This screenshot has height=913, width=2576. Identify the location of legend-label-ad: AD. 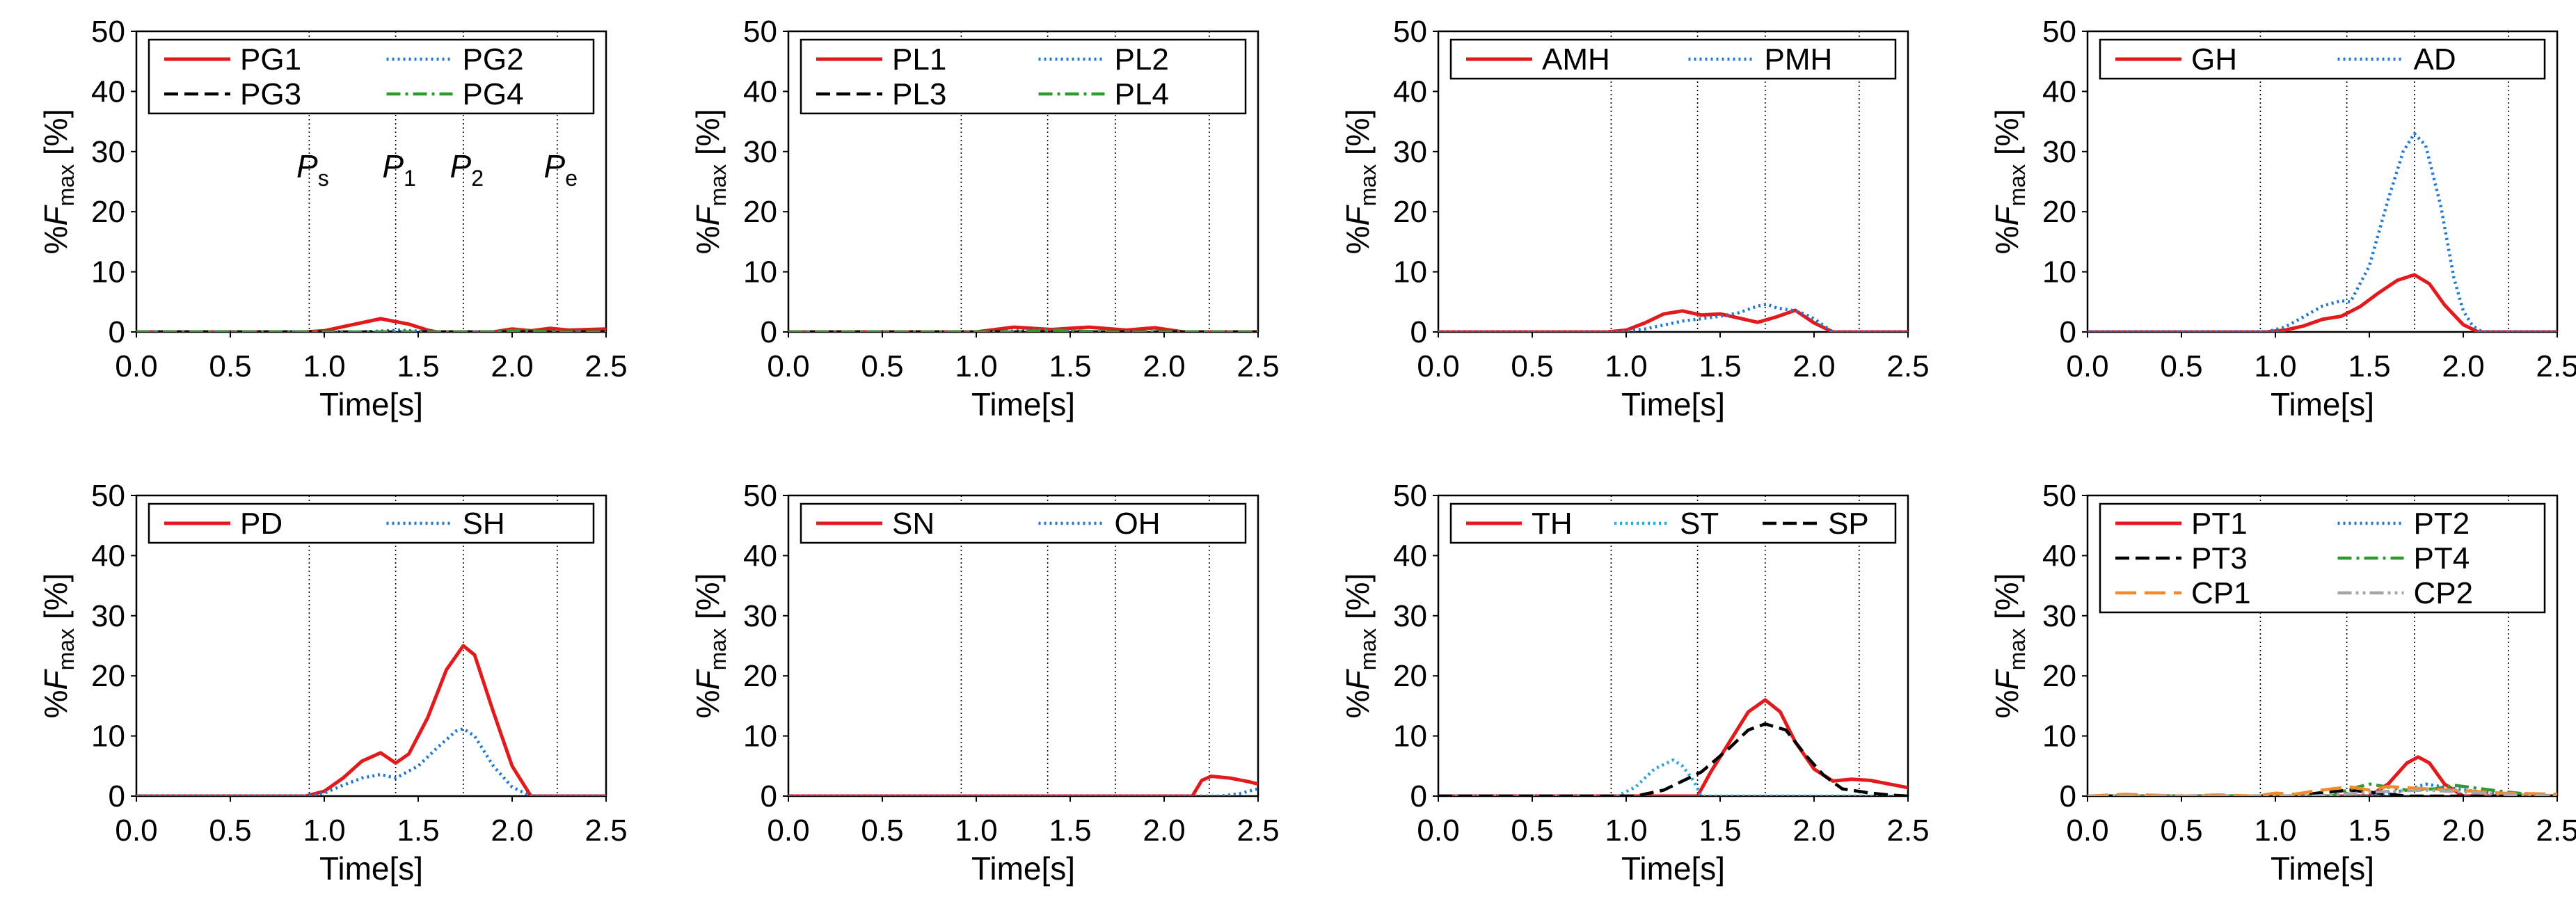
(2435, 59).